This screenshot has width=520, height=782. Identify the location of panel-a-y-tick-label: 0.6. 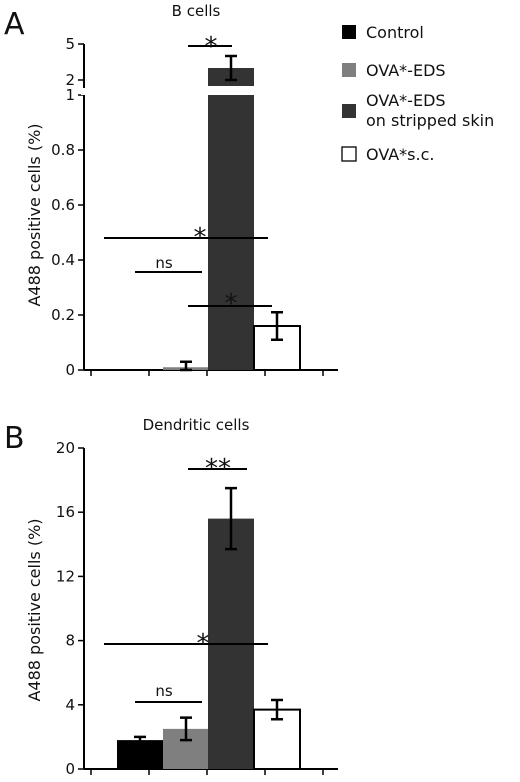
(63, 205).